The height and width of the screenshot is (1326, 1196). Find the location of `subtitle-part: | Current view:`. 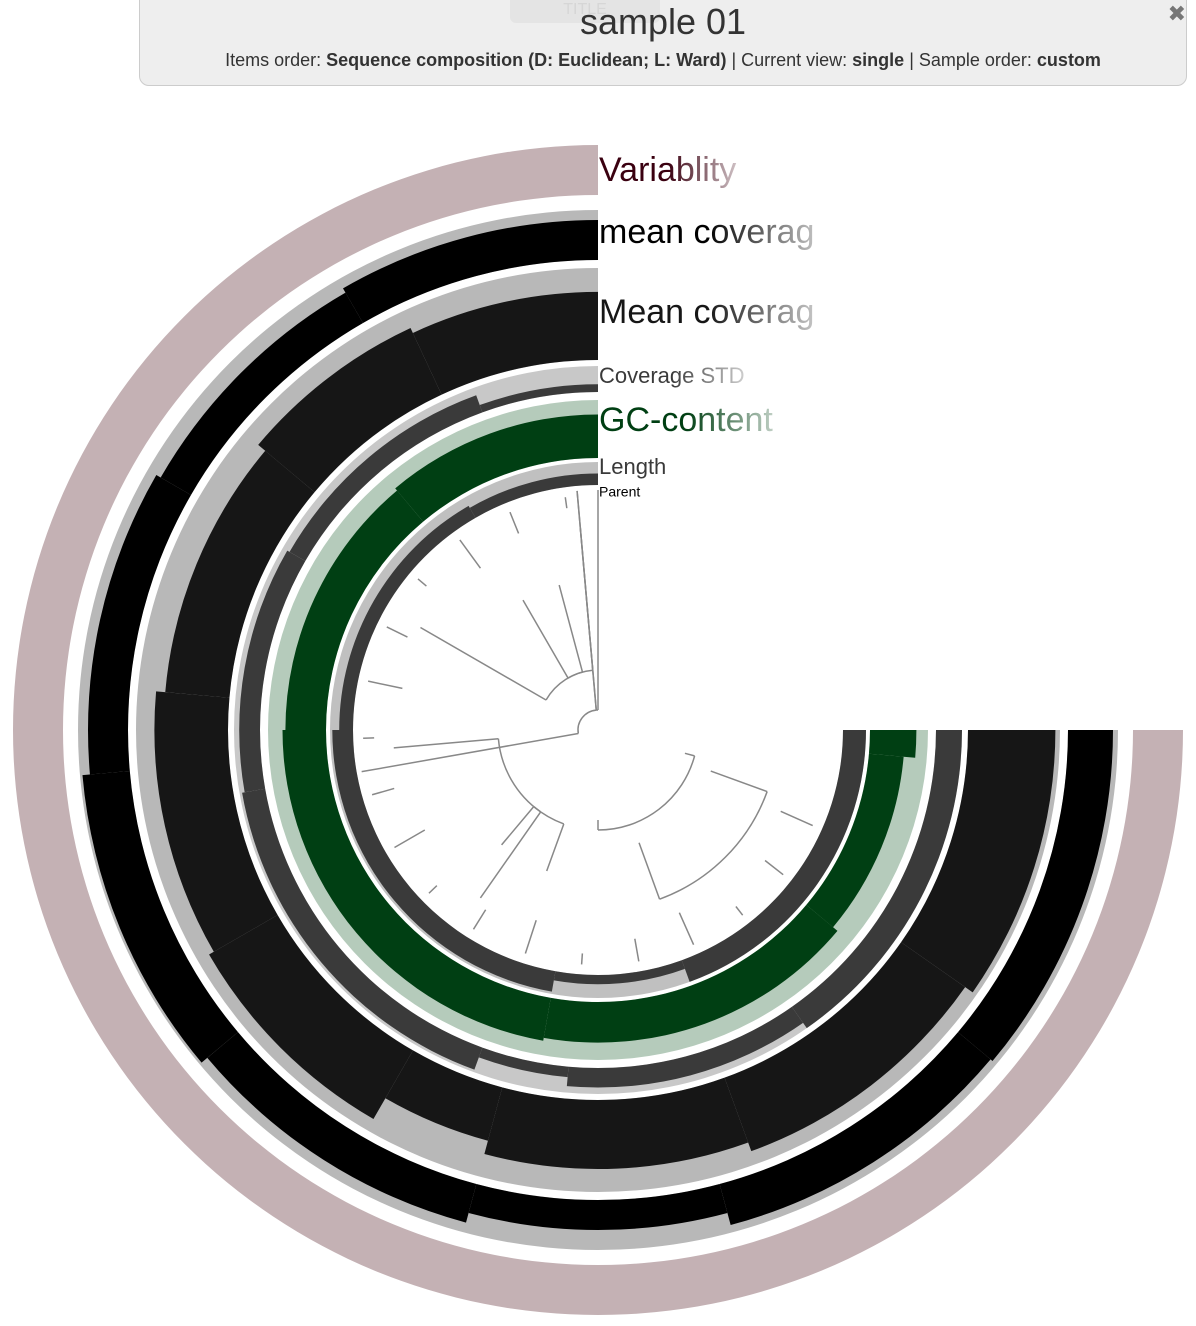

subtitle-part: | Current view: is located at coordinates (789, 60).